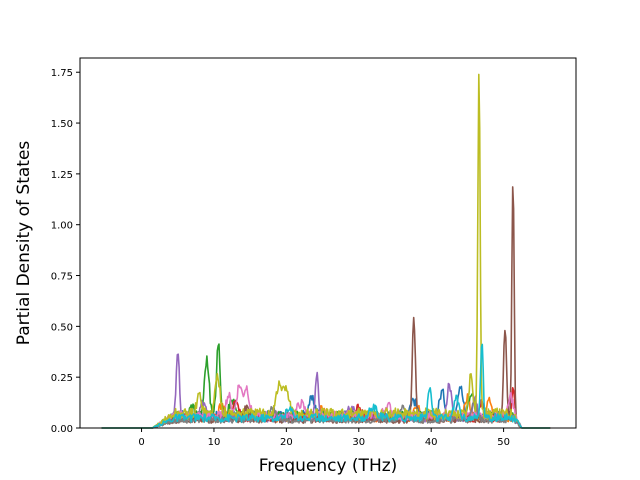  What do you see at coordinates (358, 442) in the screenshot?
I see `x-tick-label: 30` at bounding box center [358, 442].